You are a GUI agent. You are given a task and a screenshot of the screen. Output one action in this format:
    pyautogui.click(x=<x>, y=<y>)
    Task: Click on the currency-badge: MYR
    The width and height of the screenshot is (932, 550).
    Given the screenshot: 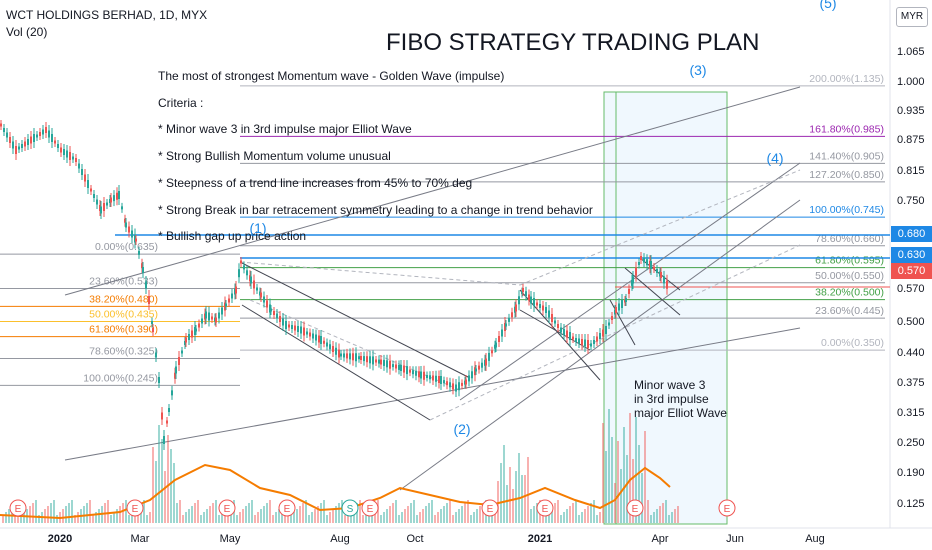 What is the action you would take?
    pyautogui.click(x=912, y=17)
    